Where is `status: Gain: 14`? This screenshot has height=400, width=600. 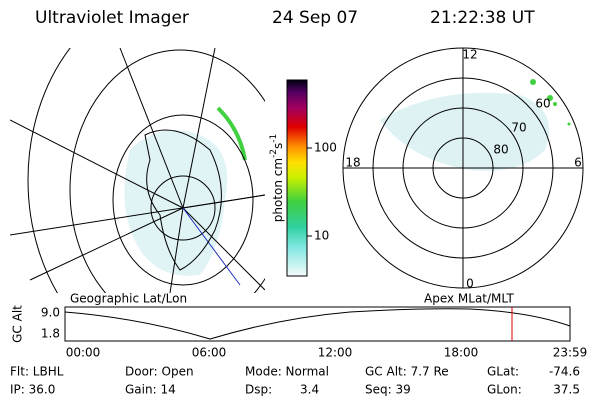
status: Gain: 14 is located at coordinates (150, 390).